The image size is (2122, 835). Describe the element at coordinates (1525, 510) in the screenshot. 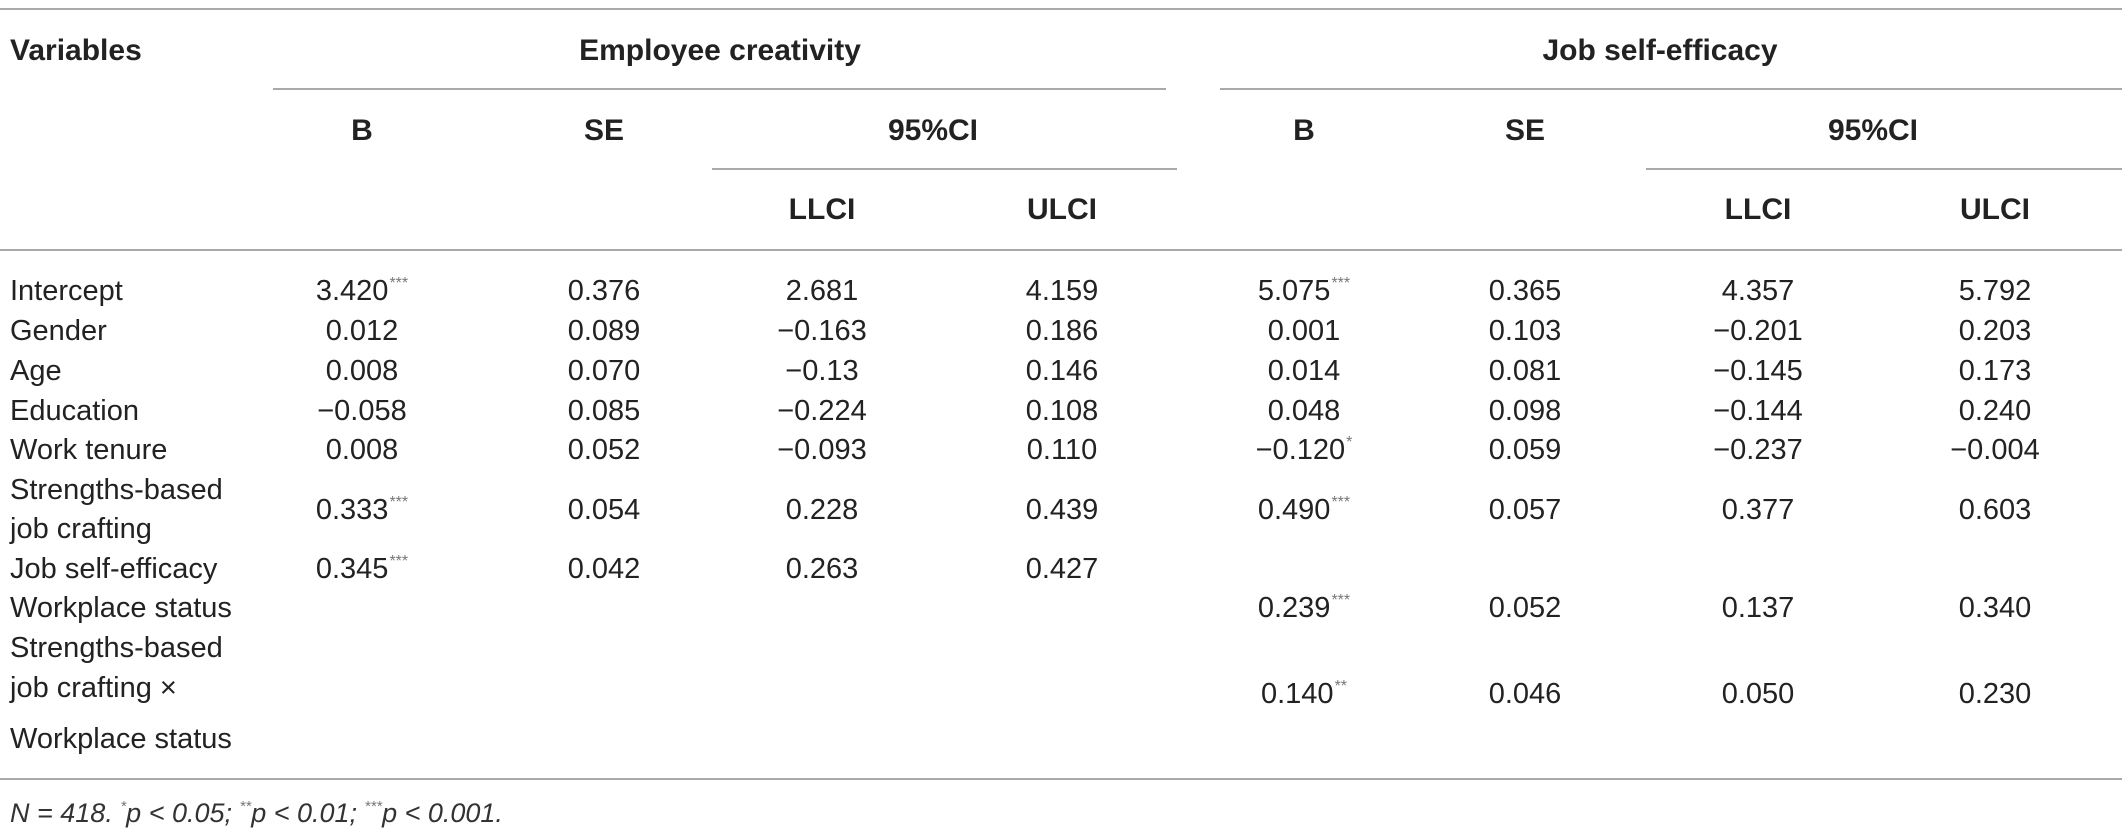

I see `table-cell: 0.057` at that location.